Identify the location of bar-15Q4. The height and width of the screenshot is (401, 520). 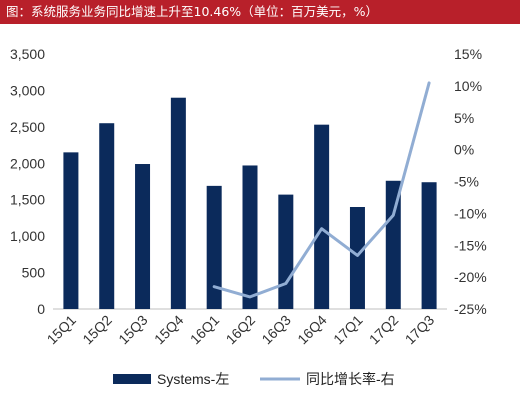
(178, 203).